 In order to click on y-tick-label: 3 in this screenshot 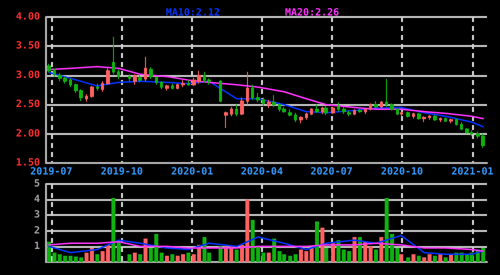, I will do `click(37, 215)`.